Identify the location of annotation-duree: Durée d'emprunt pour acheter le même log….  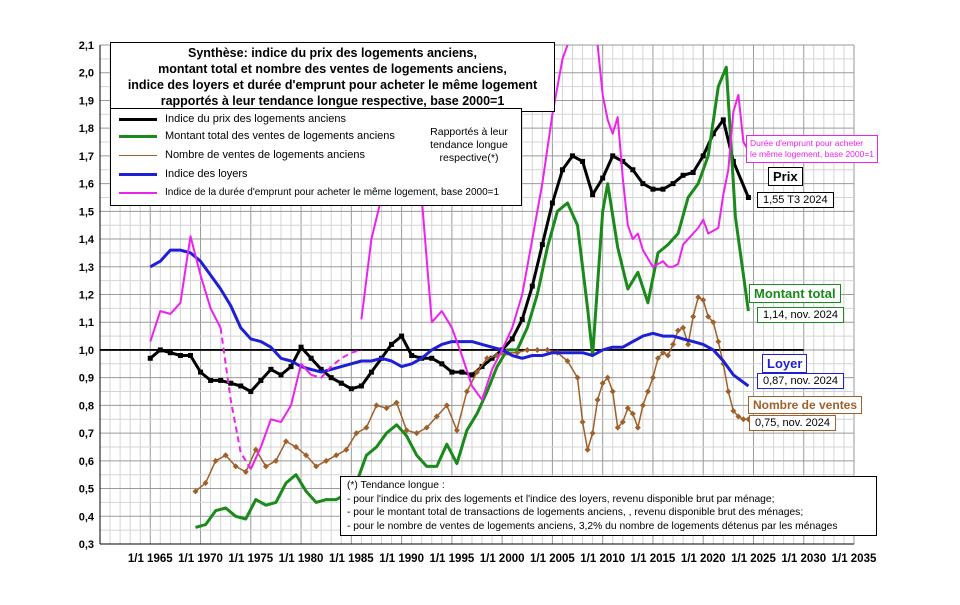
(812, 149).